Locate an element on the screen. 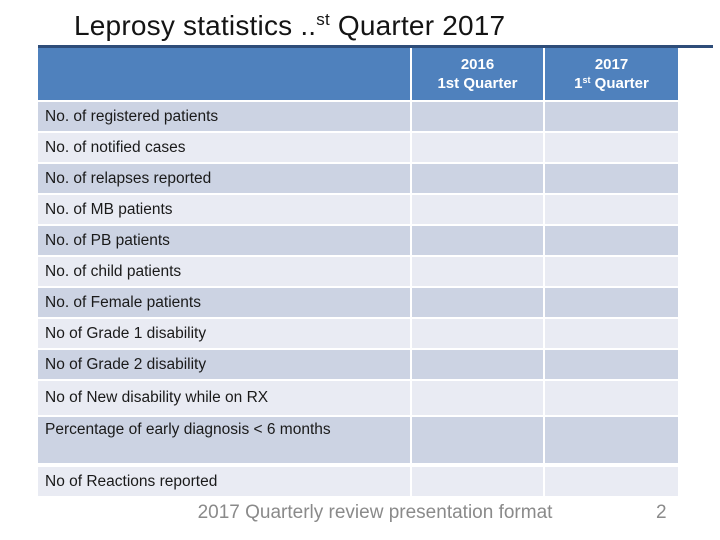  table-row-mb-patients: No. of MB patients is located at coordinates (358, 209).